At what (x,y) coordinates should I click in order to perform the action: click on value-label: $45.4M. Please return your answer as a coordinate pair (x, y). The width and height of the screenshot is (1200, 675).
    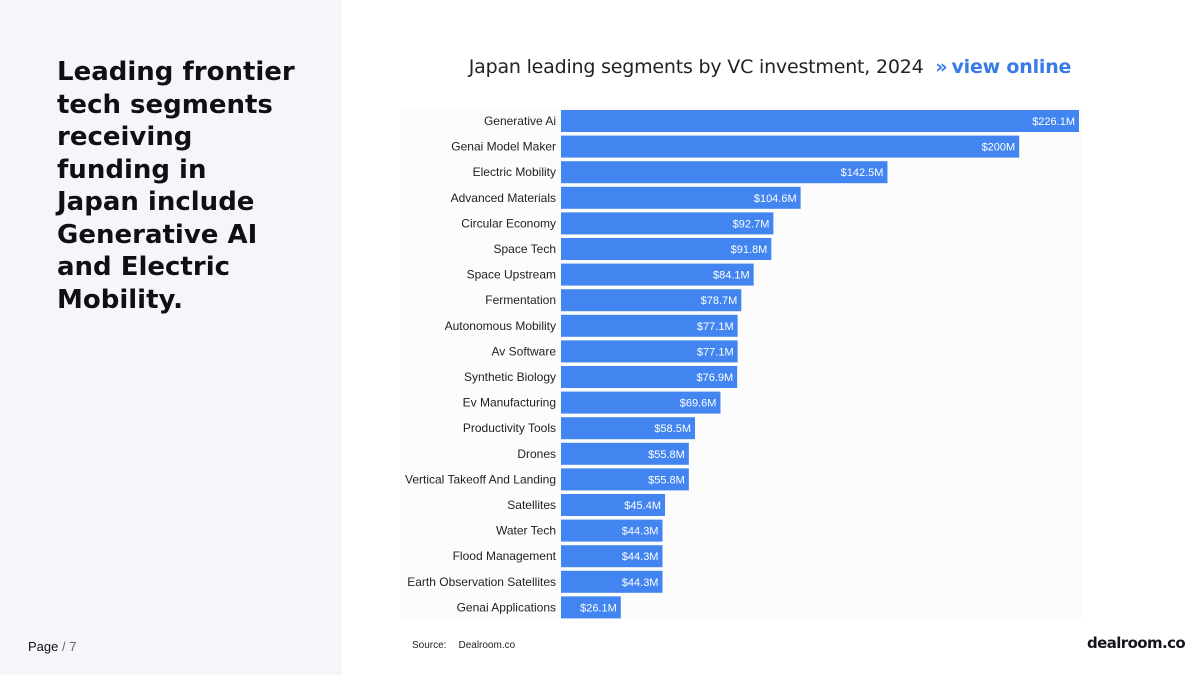
    Looking at the image, I should click on (642, 506).